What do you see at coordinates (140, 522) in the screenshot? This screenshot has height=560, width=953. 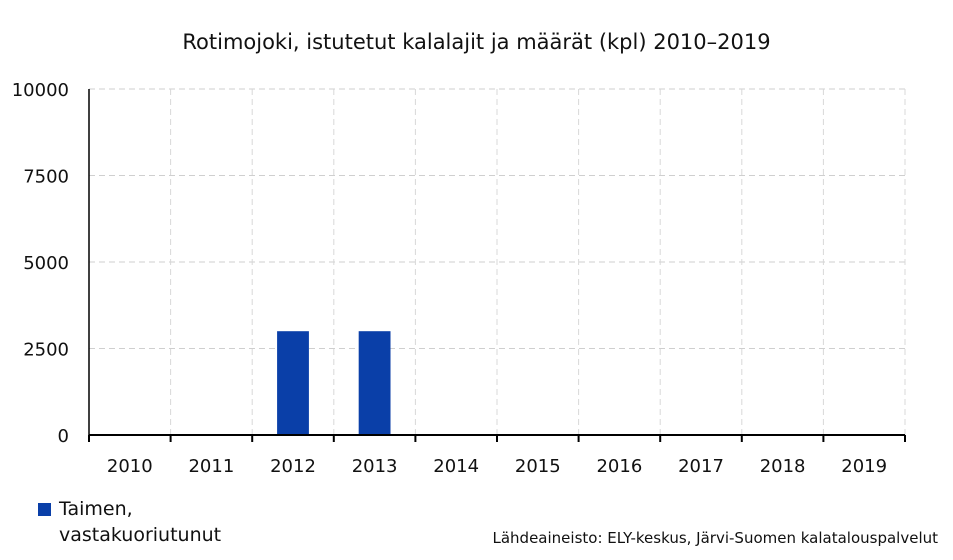 I see `legend-label: Taimen, vastakuoriutunut` at bounding box center [140, 522].